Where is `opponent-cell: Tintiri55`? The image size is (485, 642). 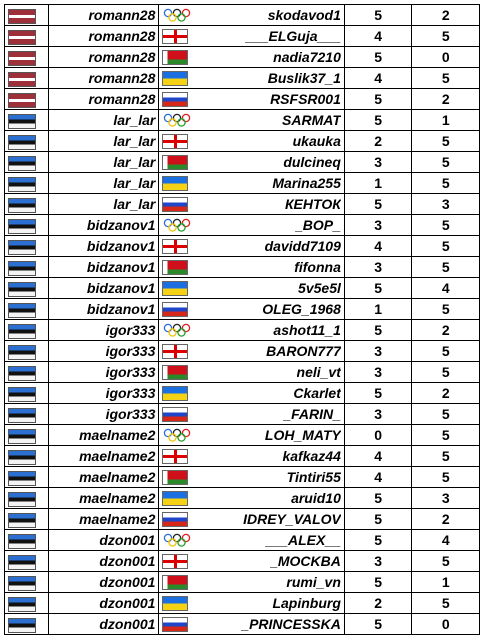 opponent-cell: Tintiri55 is located at coordinates (251, 477).